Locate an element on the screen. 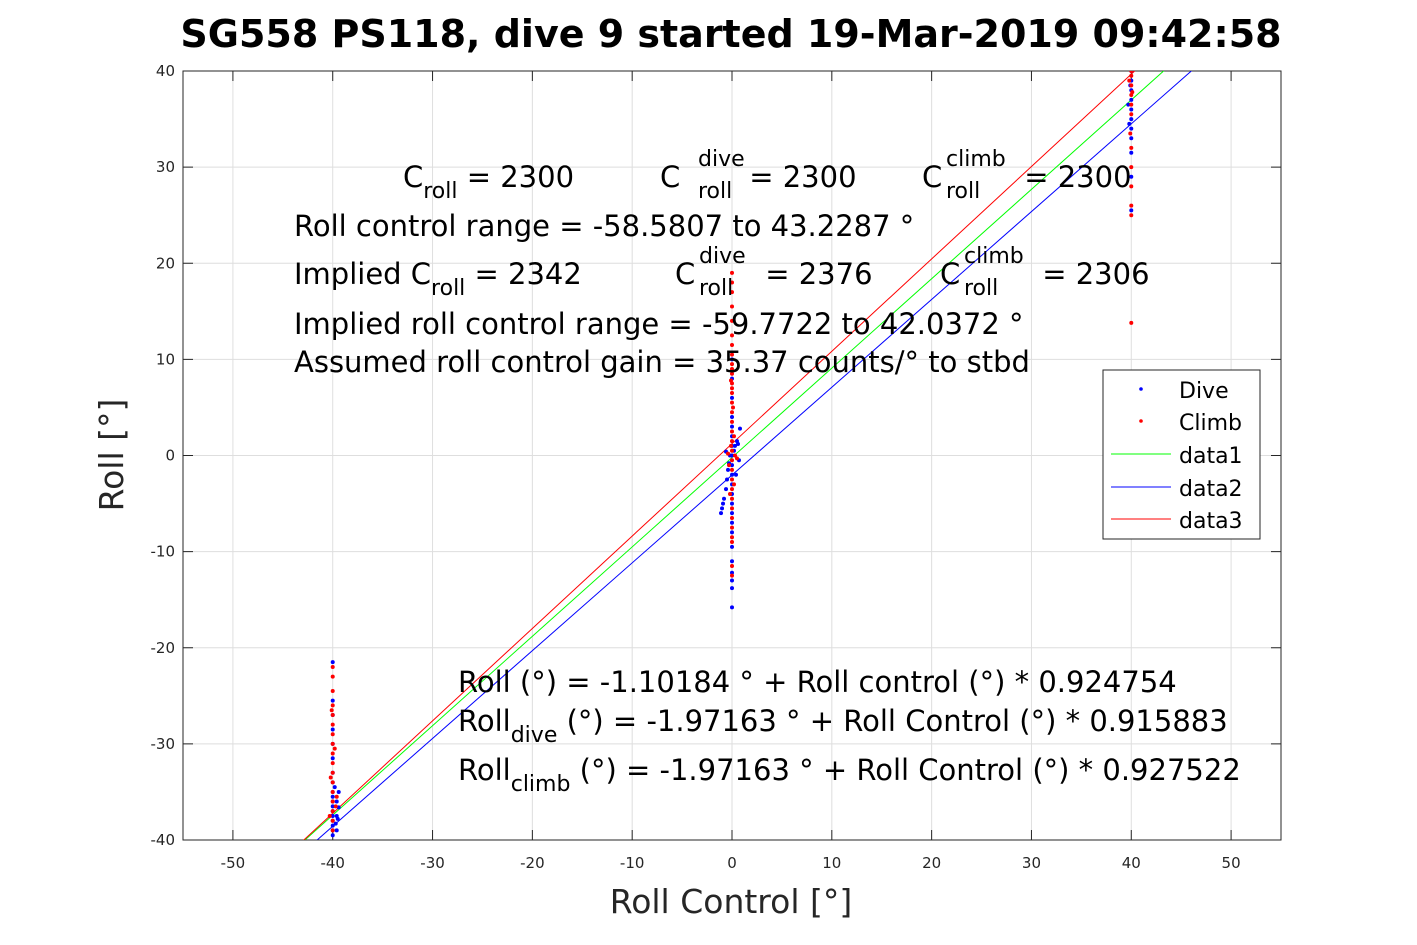 The height and width of the screenshot is (945, 1417). y-tick-label: -40 is located at coordinates (163, 840).